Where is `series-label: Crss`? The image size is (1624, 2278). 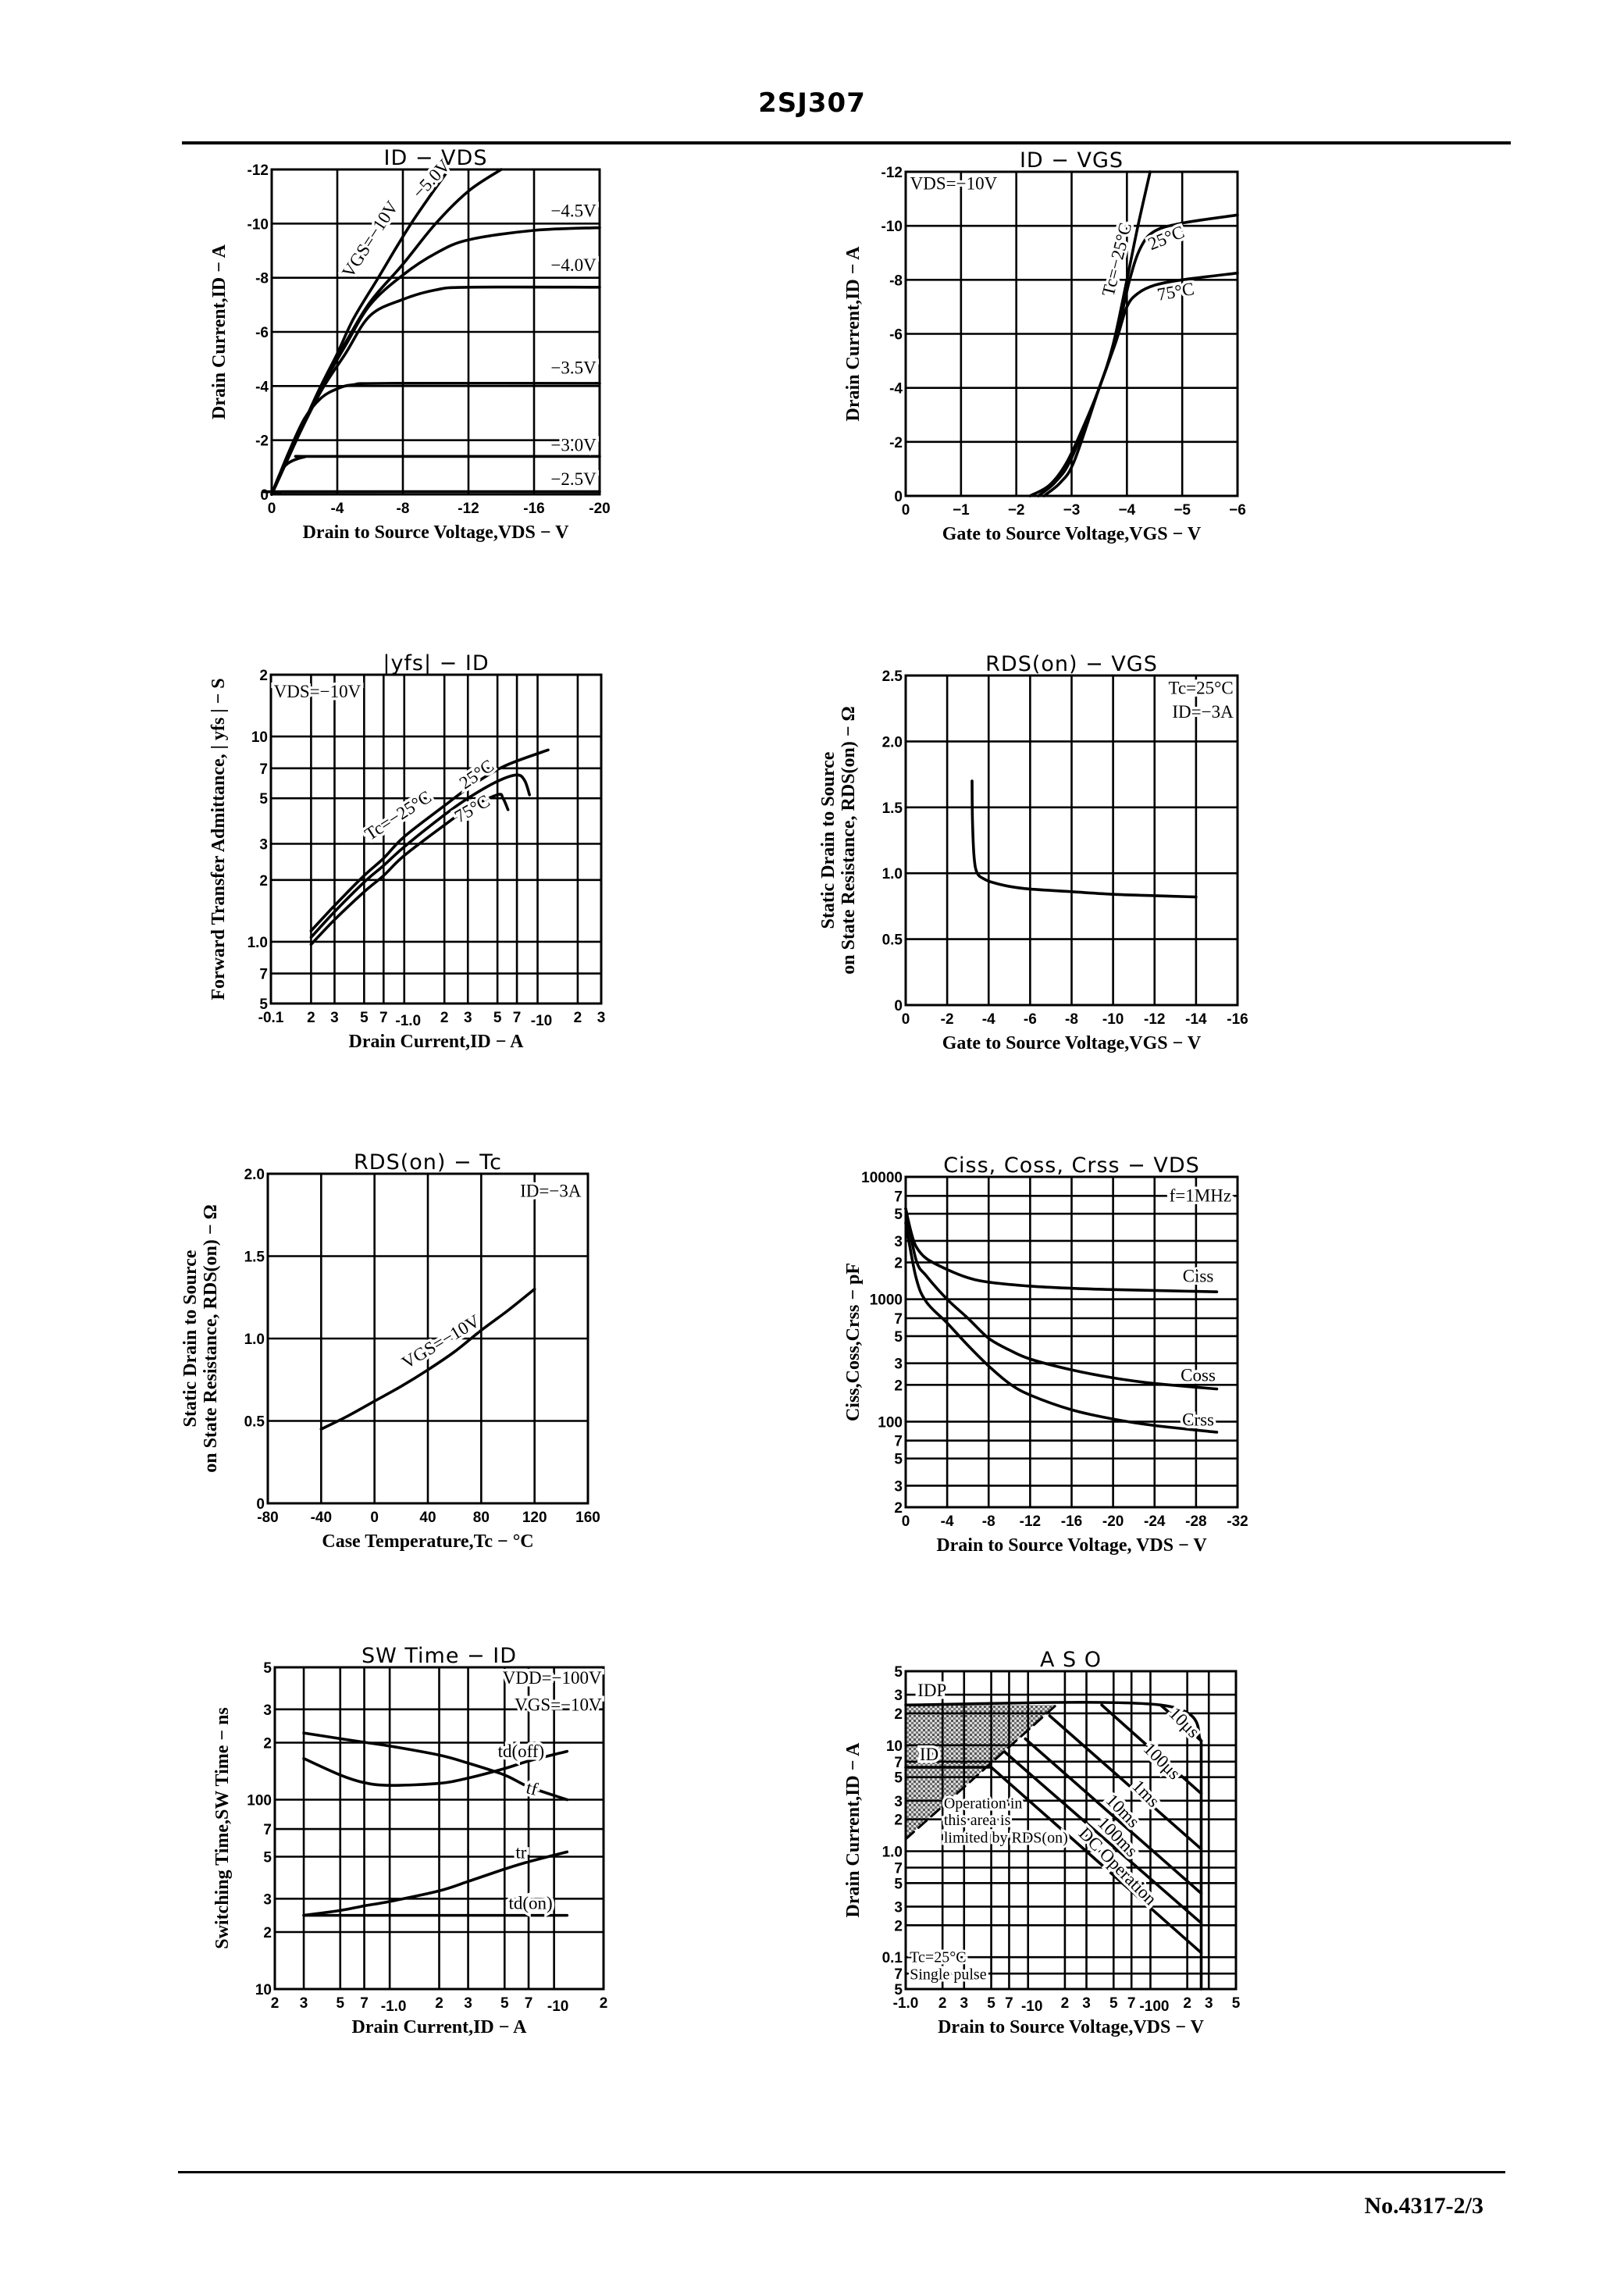
series-label: Crss is located at coordinates (1198, 1419).